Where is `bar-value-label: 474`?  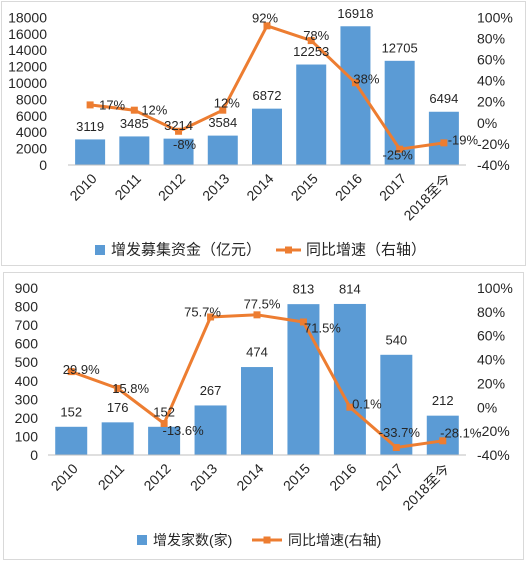
bar-value-label: 474 is located at coordinates (257, 352).